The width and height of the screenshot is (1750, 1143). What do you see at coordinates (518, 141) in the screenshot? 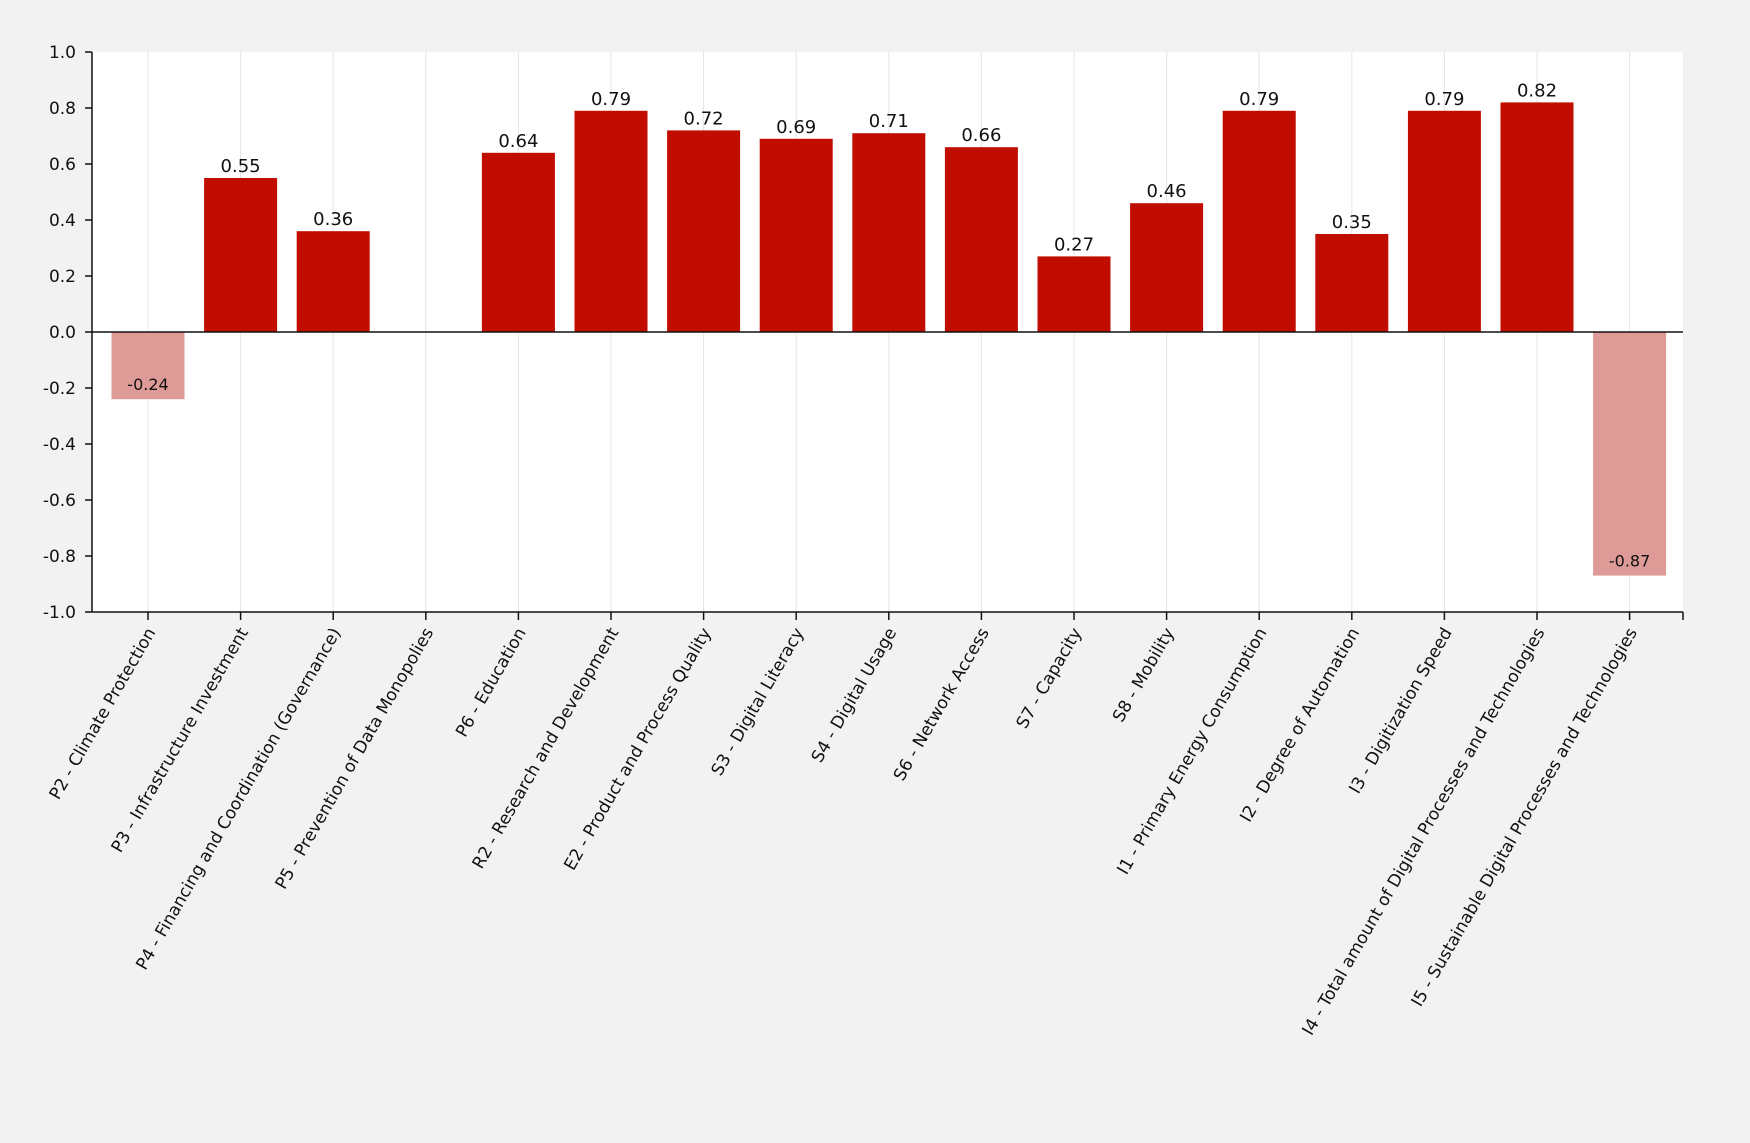
I see `value-label: 0.64` at bounding box center [518, 141].